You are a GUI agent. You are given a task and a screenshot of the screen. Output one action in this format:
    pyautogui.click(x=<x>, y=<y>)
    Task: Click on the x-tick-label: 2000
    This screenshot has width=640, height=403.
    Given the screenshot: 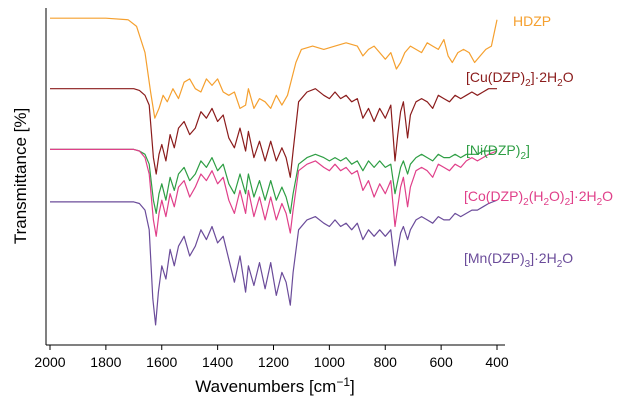 What is the action you would take?
    pyautogui.click(x=49, y=362)
    